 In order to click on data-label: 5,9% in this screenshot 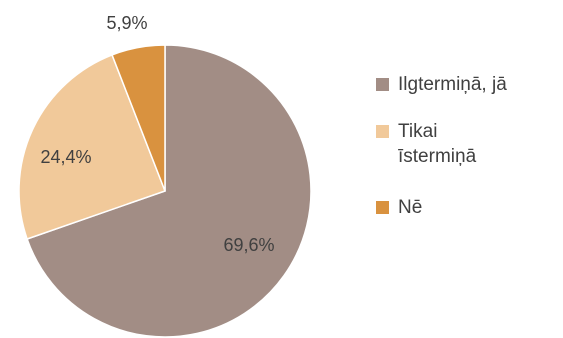, I will do `click(126, 23)`.